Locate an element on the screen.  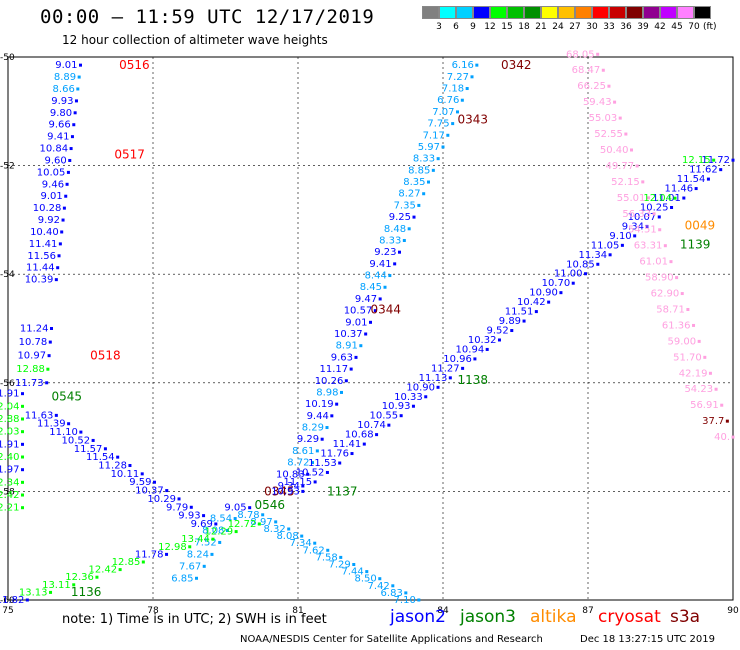
swh-value-label: 11.63 is located at coordinates (39, 415).